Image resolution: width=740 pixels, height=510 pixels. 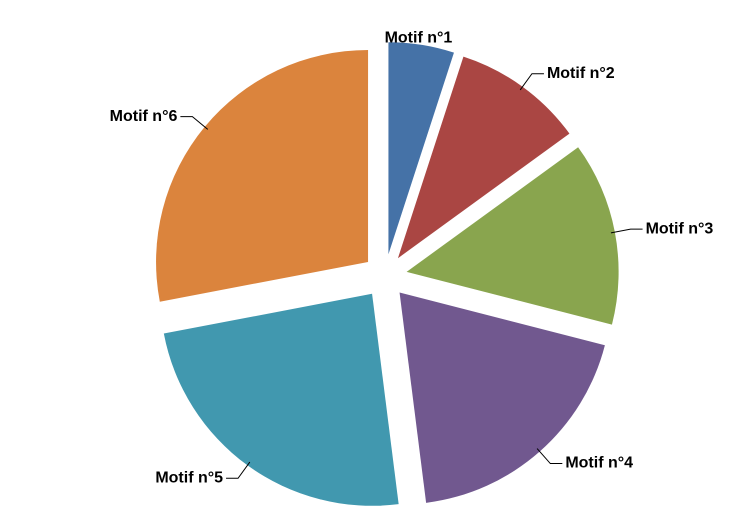 I want to click on slice-label: Motif n°3, so click(x=680, y=228).